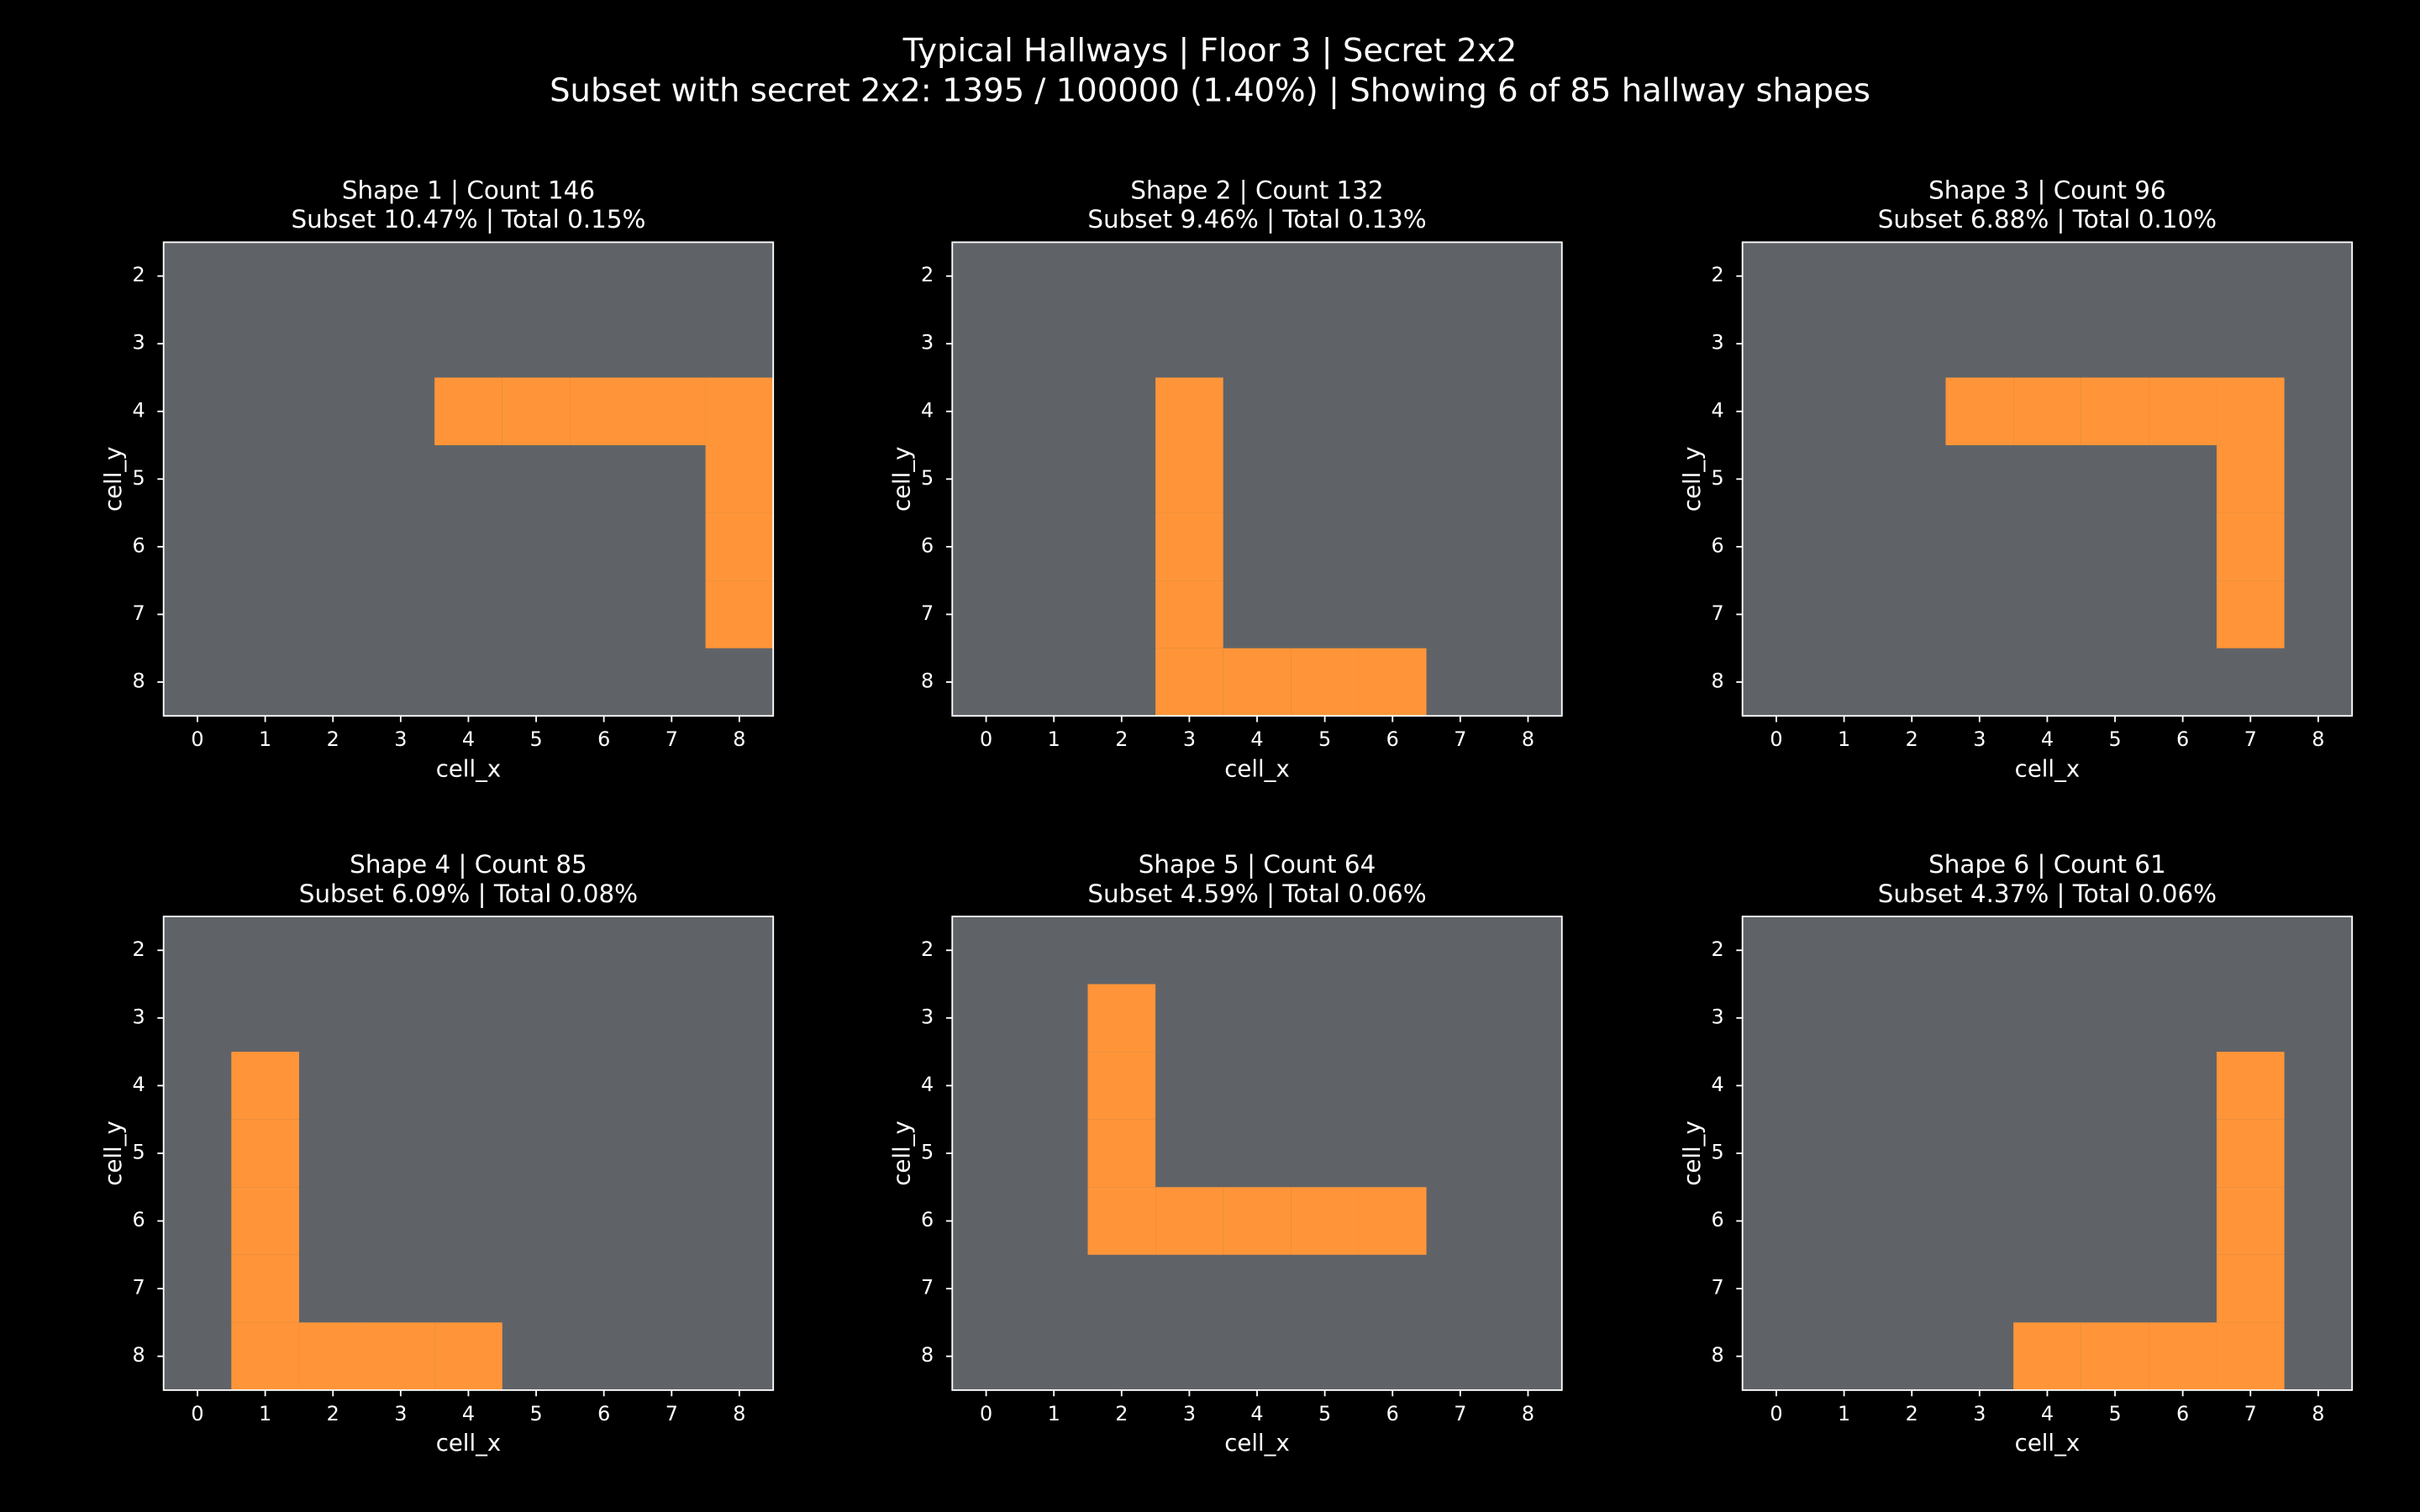  I want to click on panel-subtitle: Subset 4.37% | Total 0.06%, so click(2047, 894).